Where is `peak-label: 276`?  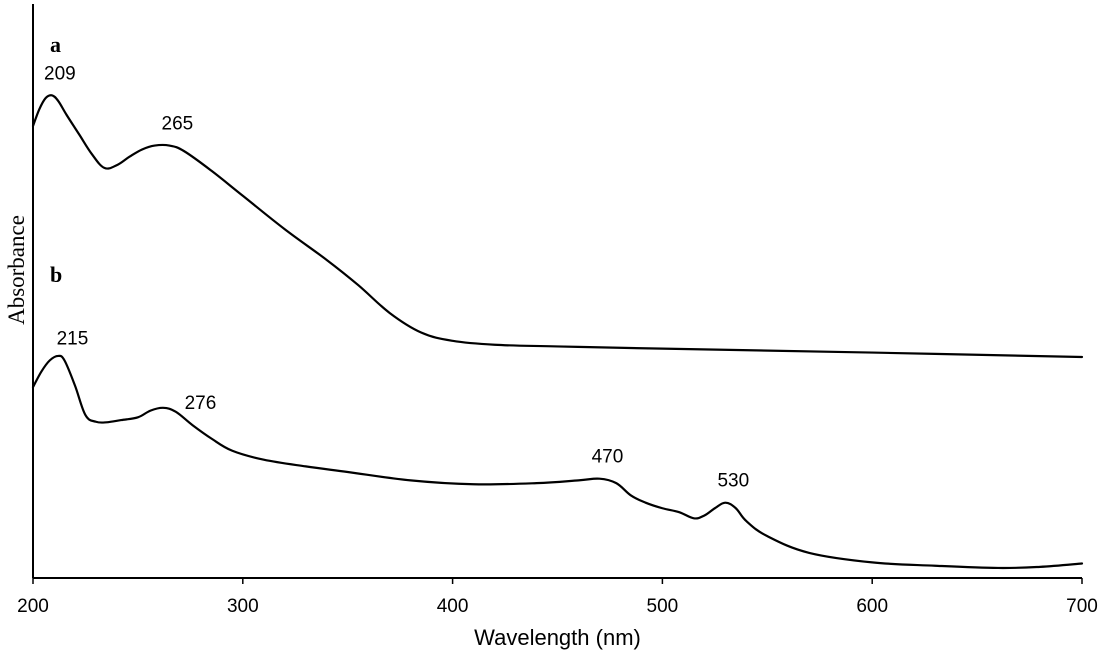
peak-label: 276 is located at coordinates (201, 403).